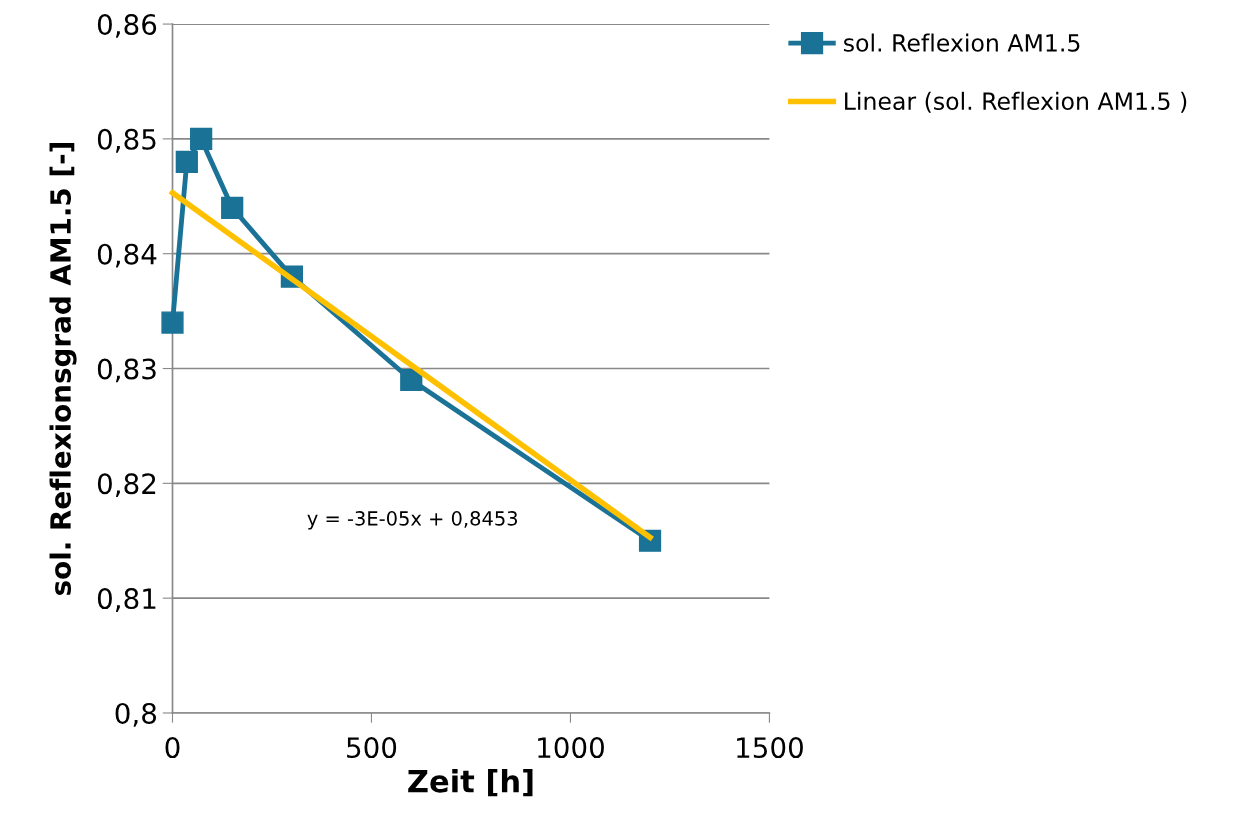 This screenshot has width=1241, height=830. Describe the element at coordinates (470, 783) in the screenshot. I see `x-axis-title: Zeit [h]` at that location.